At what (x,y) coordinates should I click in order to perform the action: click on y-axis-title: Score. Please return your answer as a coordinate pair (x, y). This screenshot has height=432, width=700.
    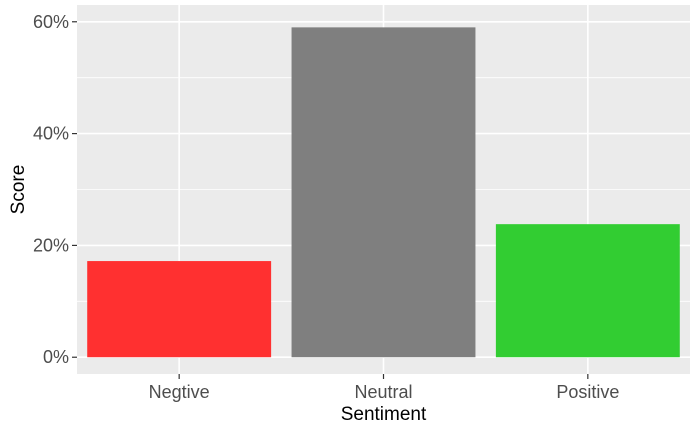
    Looking at the image, I should click on (18, 190).